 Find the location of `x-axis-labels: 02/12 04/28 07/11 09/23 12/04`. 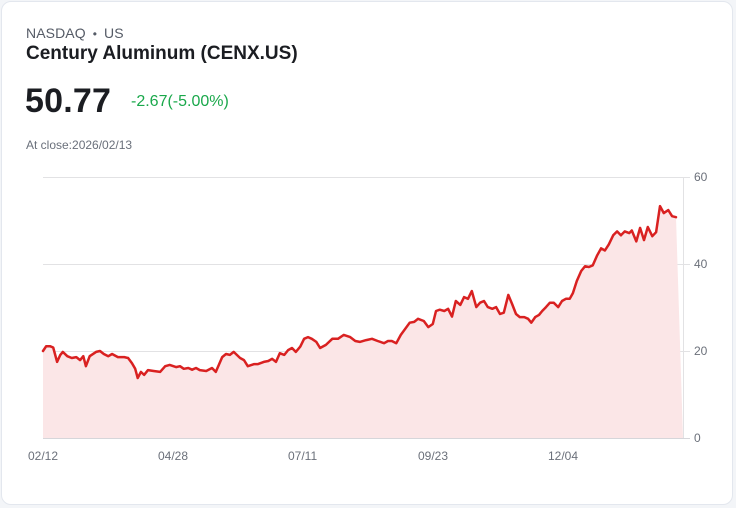

x-axis-labels: 02/12 04/28 07/11 09/23 12/04 is located at coordinates (303, 456).